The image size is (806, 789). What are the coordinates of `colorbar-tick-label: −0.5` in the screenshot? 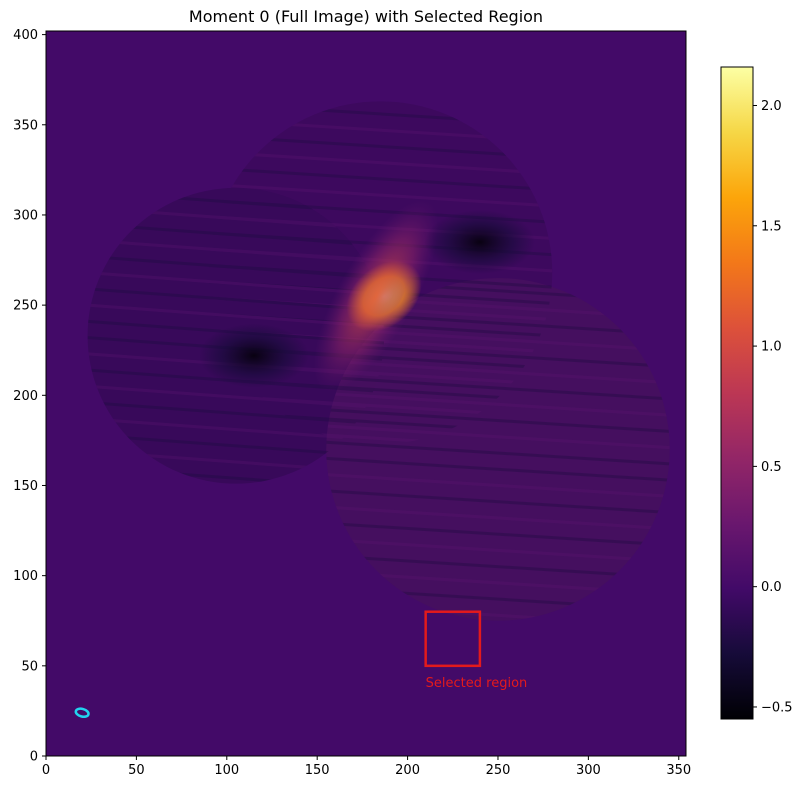 It's located at (777, 707).